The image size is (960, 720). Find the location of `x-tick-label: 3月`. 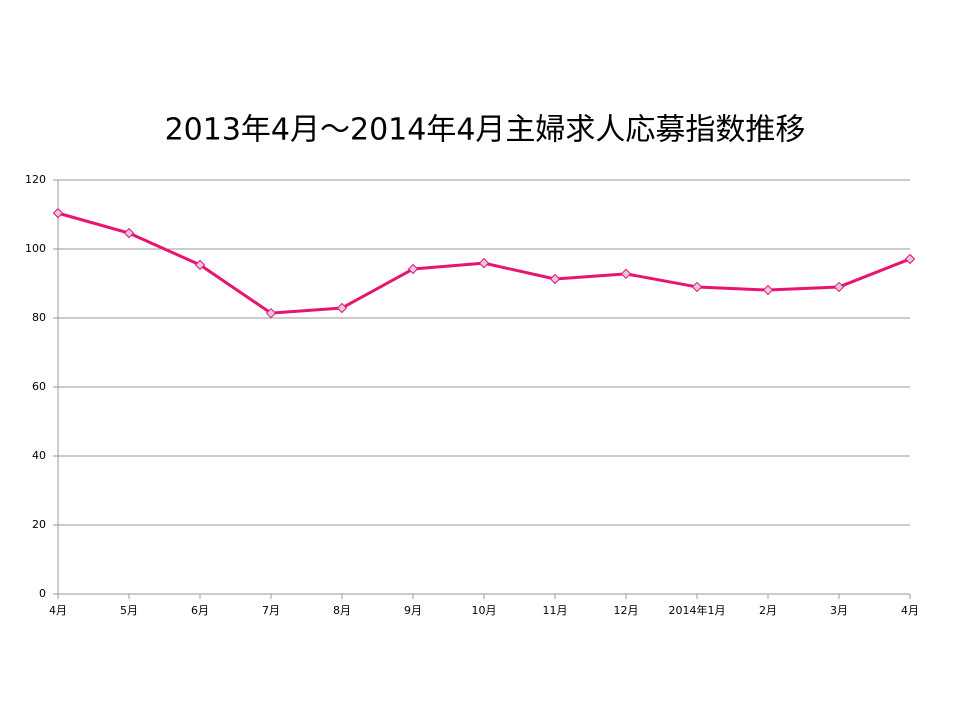

x-tick-label: 3月 is located at coordinates (839, 610).